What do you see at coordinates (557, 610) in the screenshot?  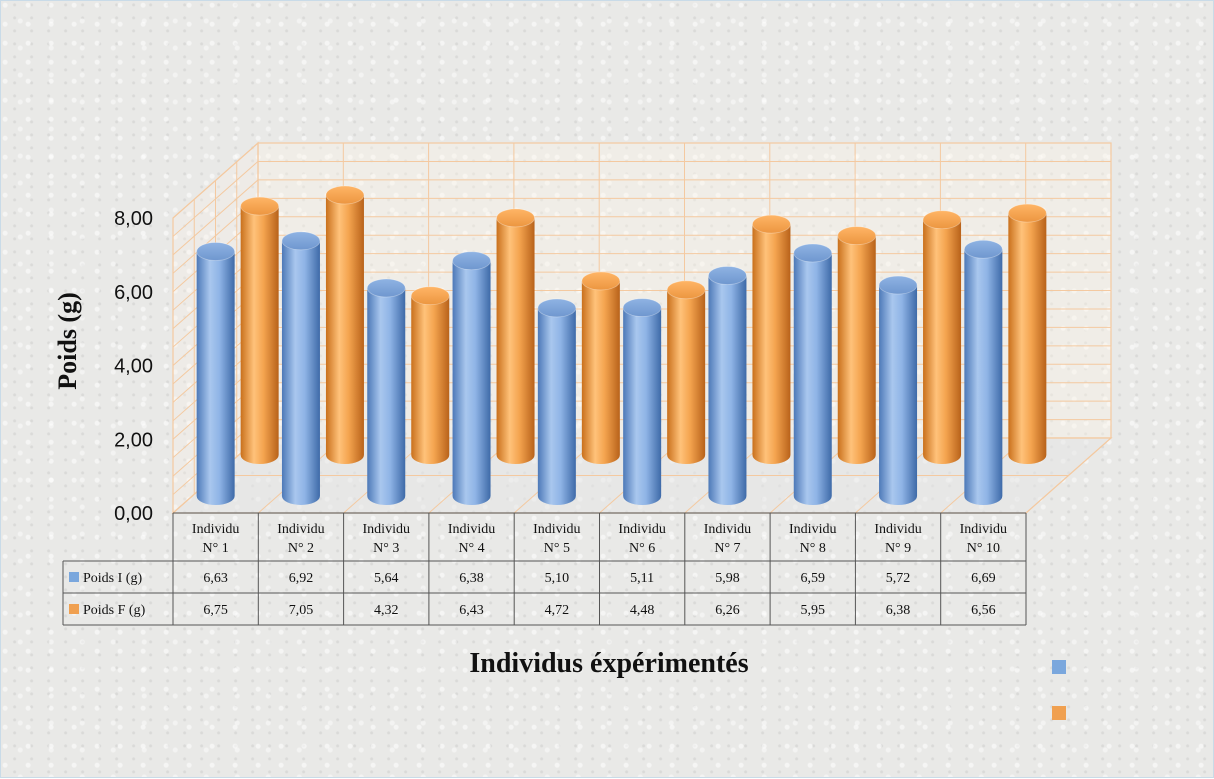 I see `data-label: 4,72` at bounding box center [557, 610].